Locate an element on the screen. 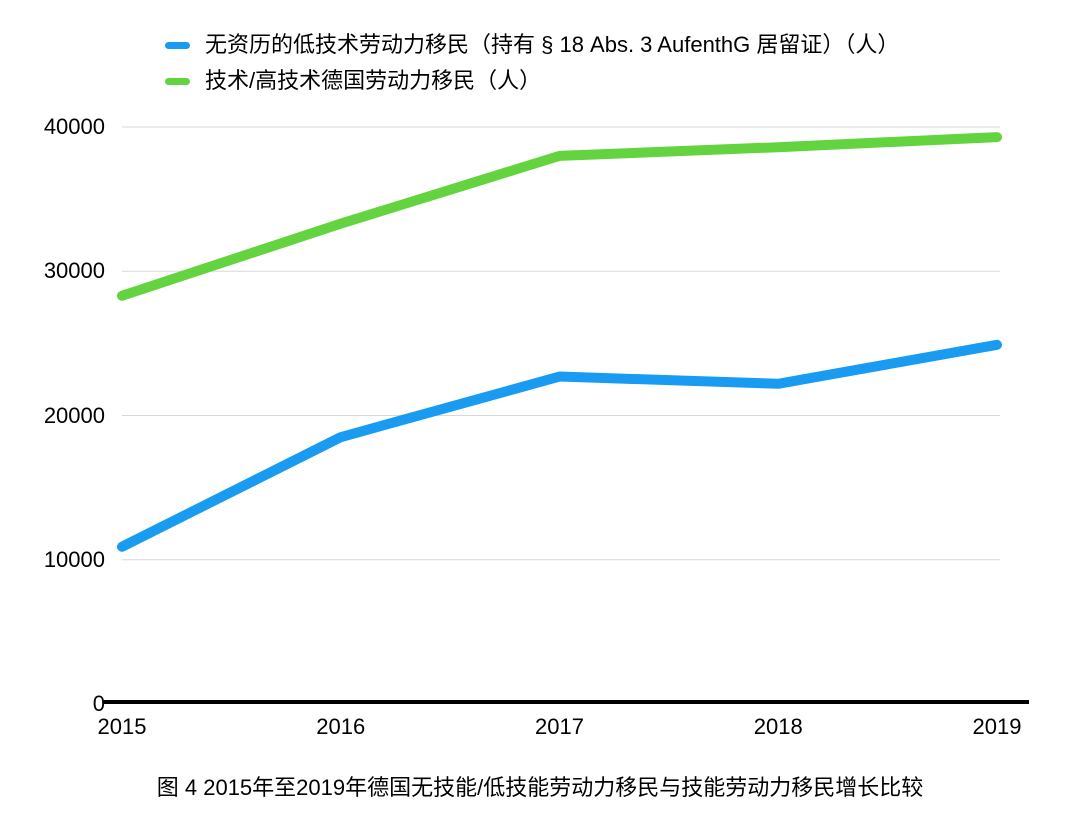  x-tick-label-2019: 2019 is located at coordinates (997, 726).